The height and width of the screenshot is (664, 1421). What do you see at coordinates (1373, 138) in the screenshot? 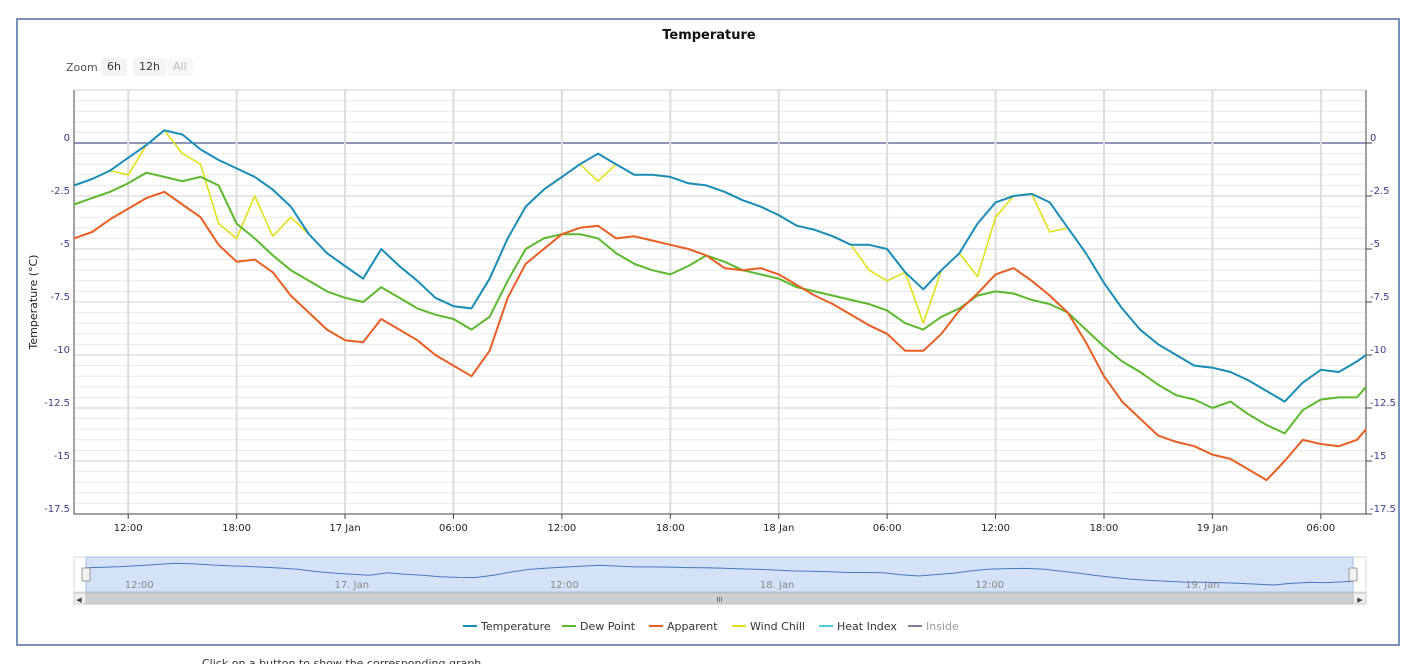
I see `y-tick-label-right: 0` at bounding box center [1373, 138].